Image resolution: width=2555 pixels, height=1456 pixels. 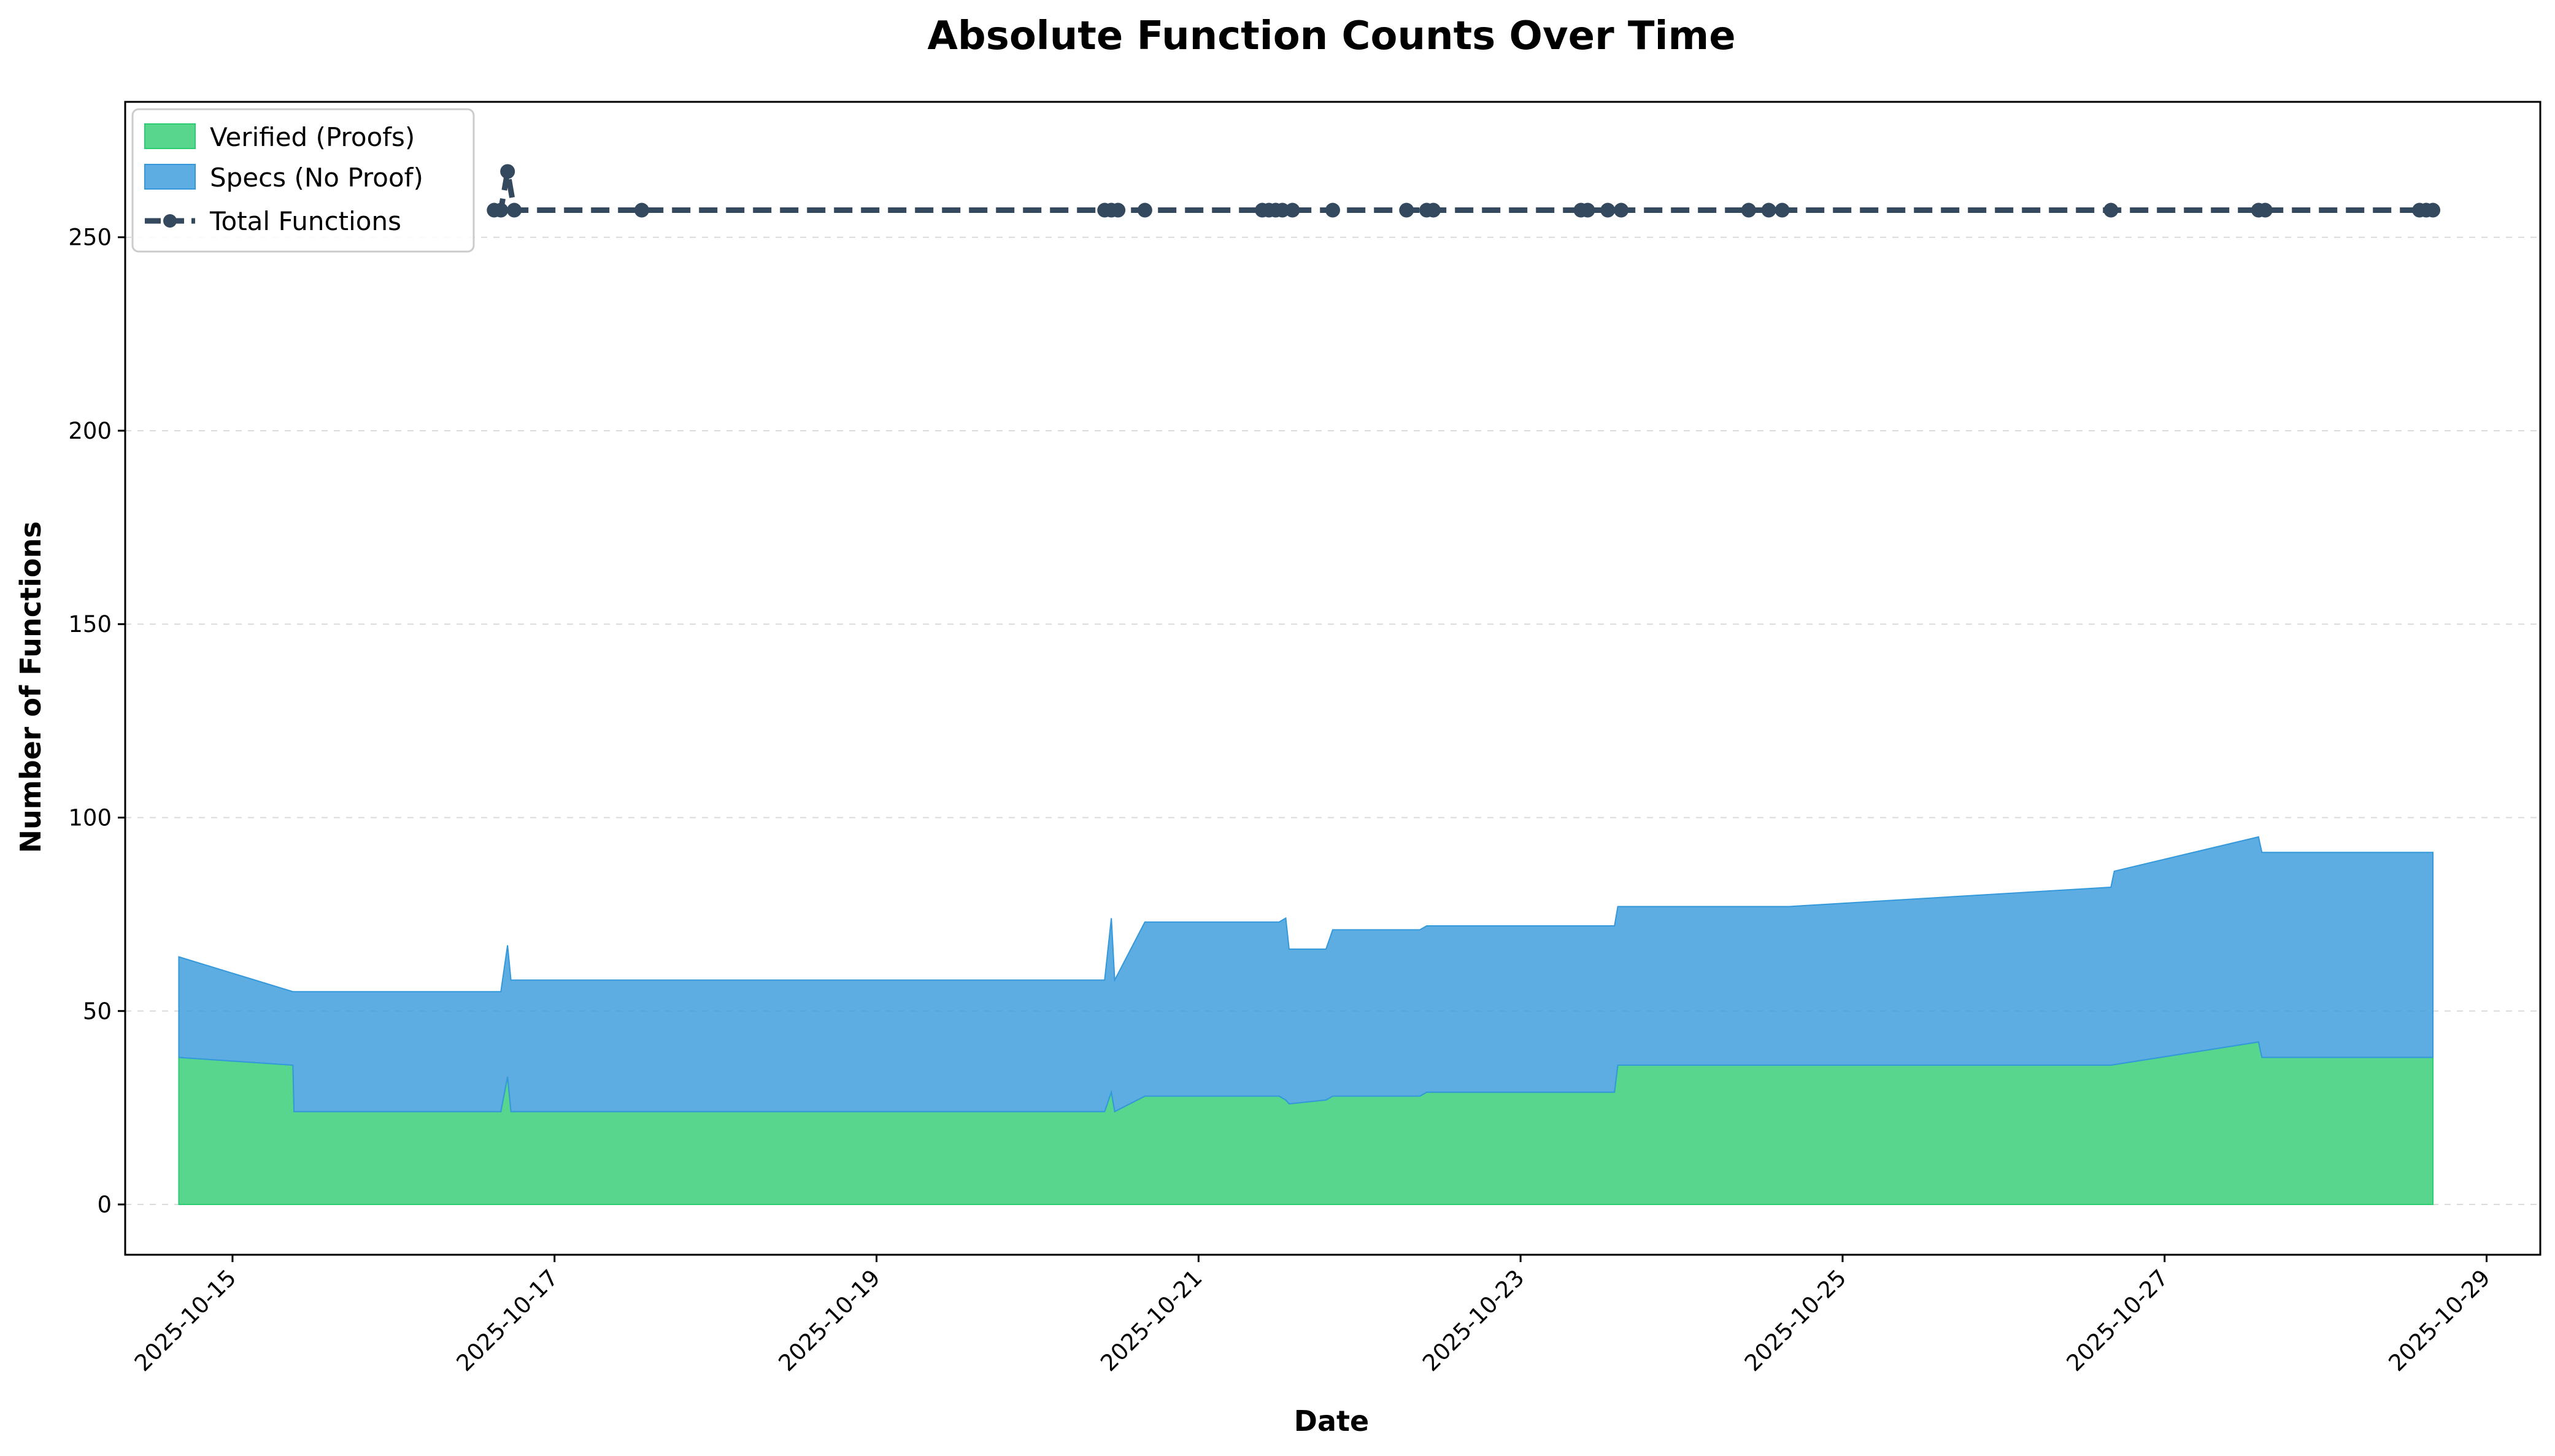 What do you see at coordinates (90, 238) in the screenshot?
I see `y-tick-label: 250` at bounding box center [90, 238].